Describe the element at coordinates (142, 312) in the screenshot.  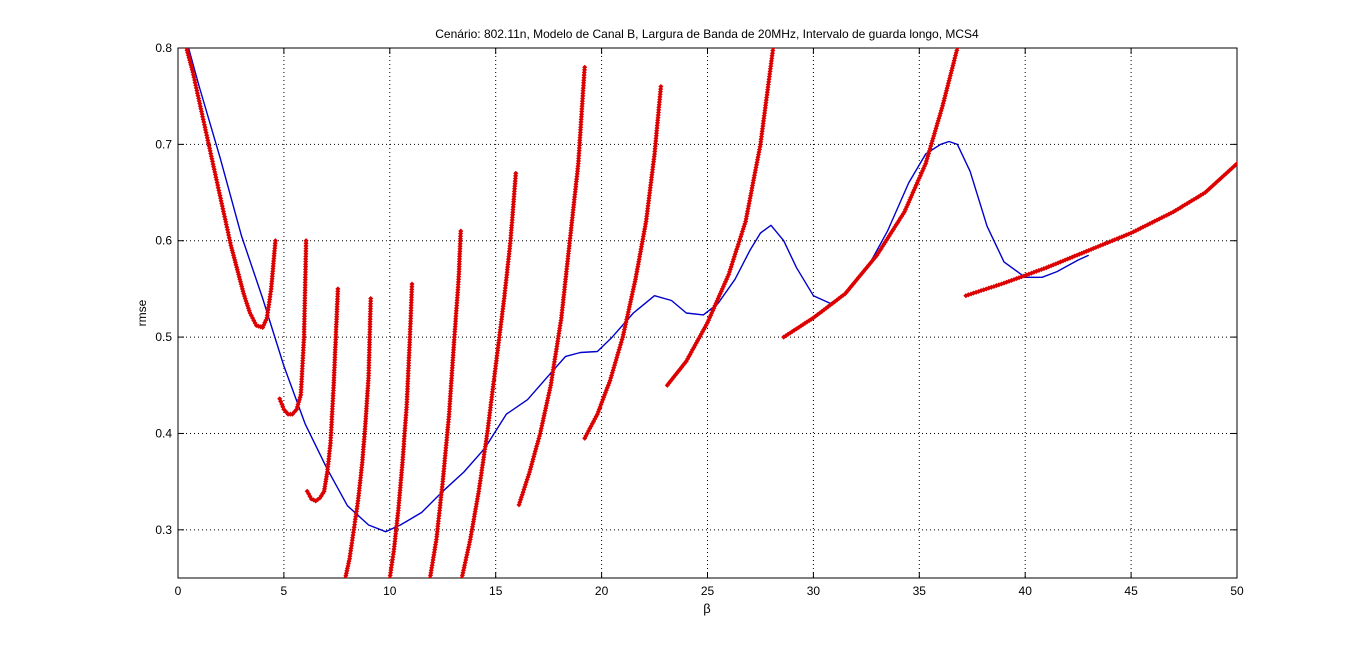
I see `y-axis-label: rmse` at that location.